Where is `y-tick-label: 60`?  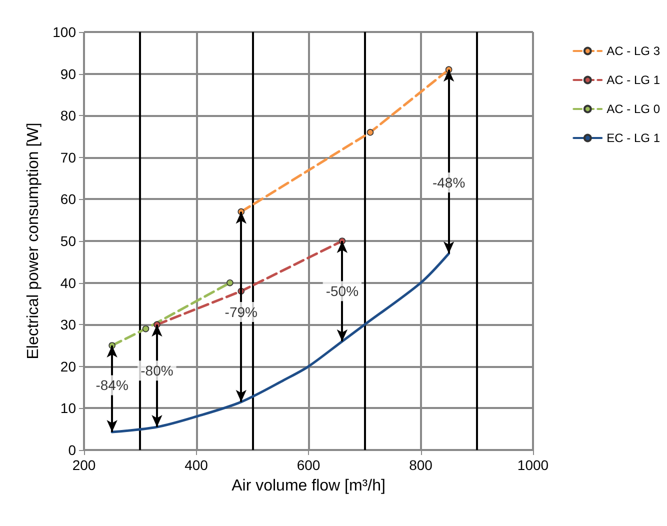 y-tick-label: 60 is located at coordinates (68, 199).